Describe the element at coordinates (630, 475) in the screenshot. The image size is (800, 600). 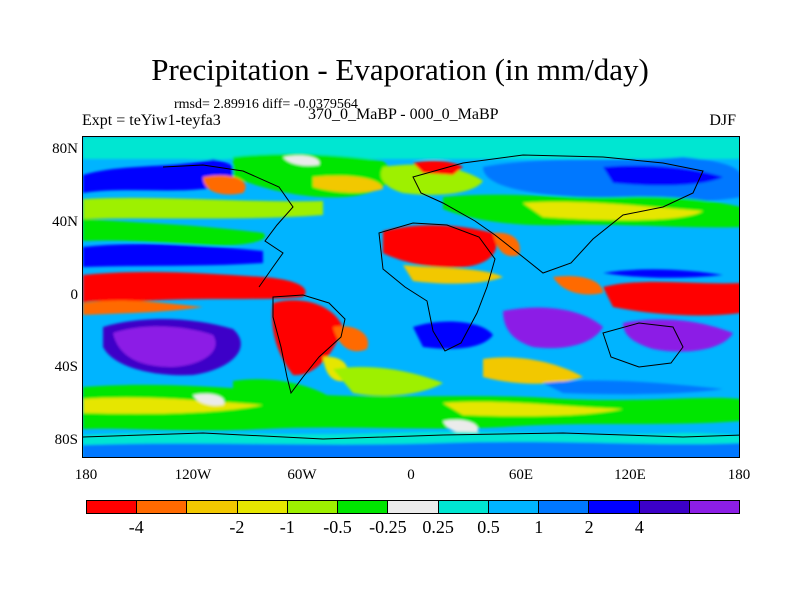
I see `lon-label: 120E` at that location.